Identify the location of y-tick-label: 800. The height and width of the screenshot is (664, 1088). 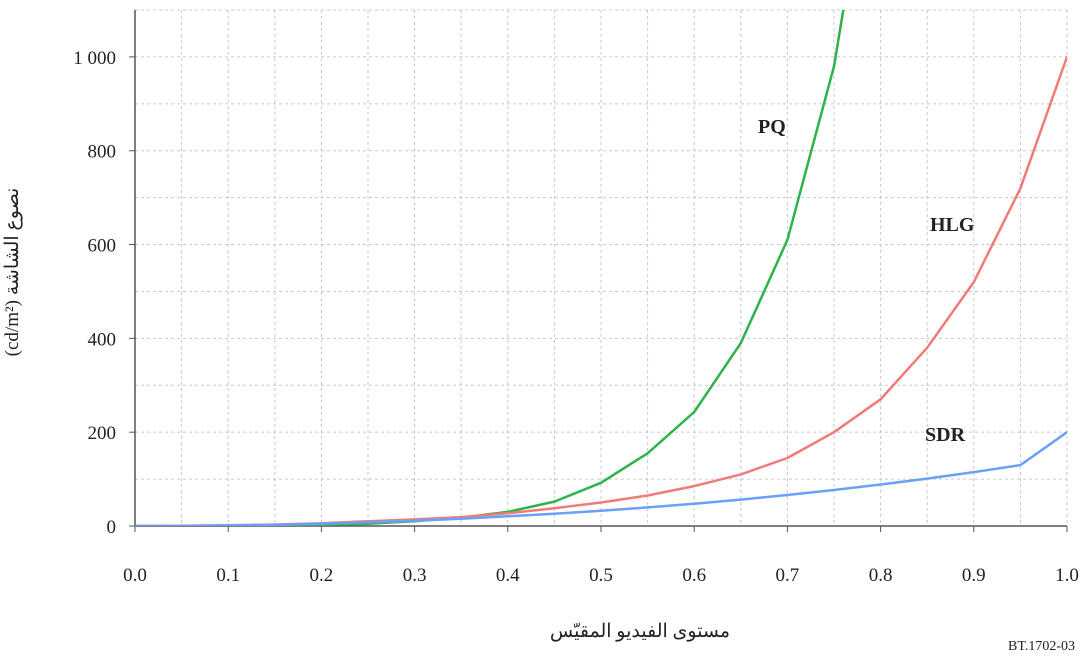
(102, 152).